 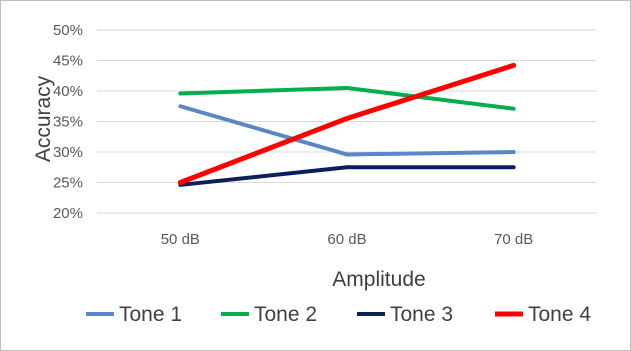 What do you see at coordinates (68, 183) in the screenshot?
I see `y-tick-label: 25%` at bounding box center [68, 183].